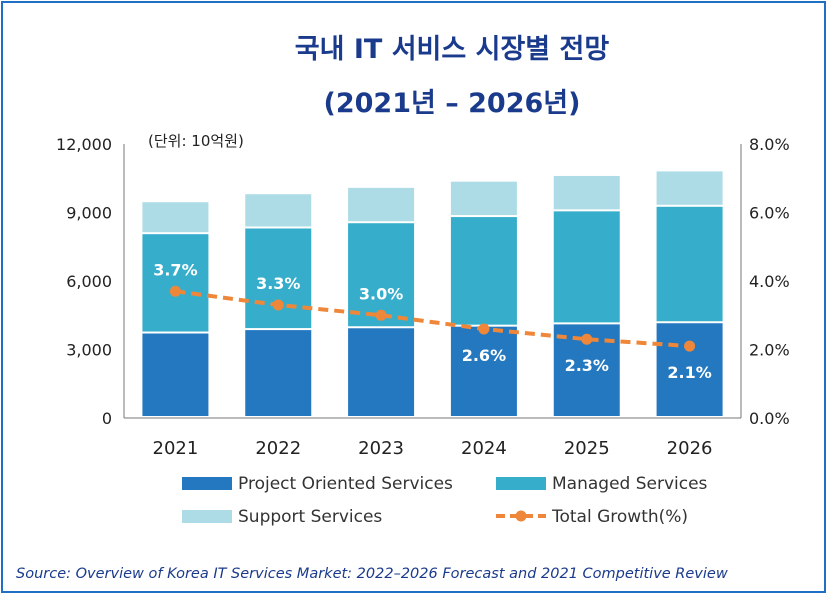 This screenshot has width=827, height=594. What do you see at coordinates (196, 141) in the screenshot?
I see `unit-label: (단위: 10억원)` at bounding box center [196, 141].